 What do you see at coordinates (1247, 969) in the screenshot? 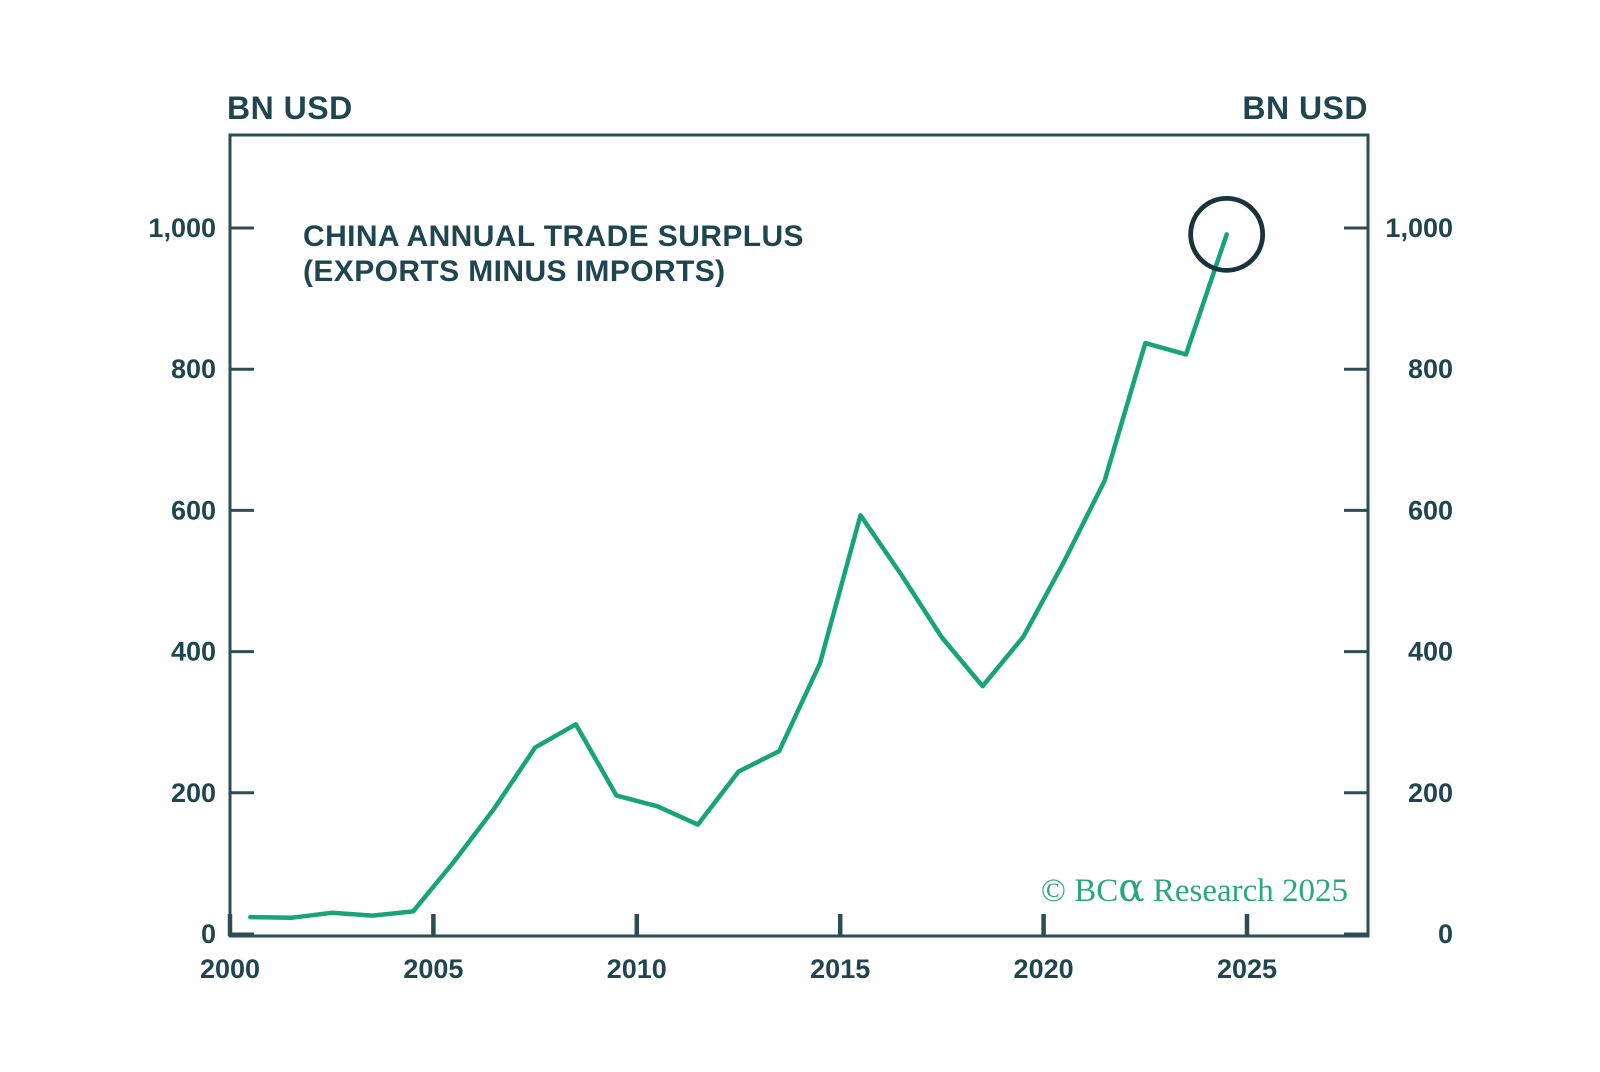
I see `x-axis-tick-label: 2025` at bounding box center [1247, 969].